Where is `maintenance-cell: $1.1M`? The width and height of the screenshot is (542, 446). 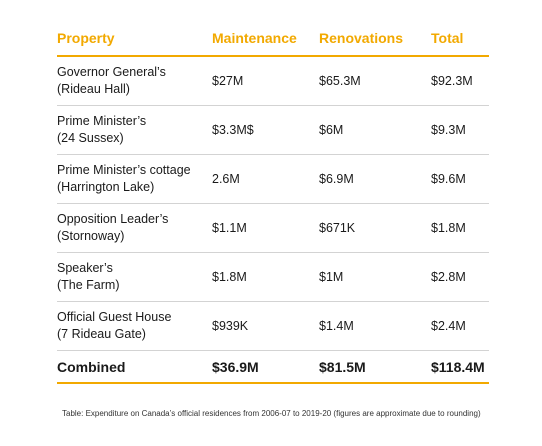
maintenance-cell: $1.1M is located at coordinates (265, 228).